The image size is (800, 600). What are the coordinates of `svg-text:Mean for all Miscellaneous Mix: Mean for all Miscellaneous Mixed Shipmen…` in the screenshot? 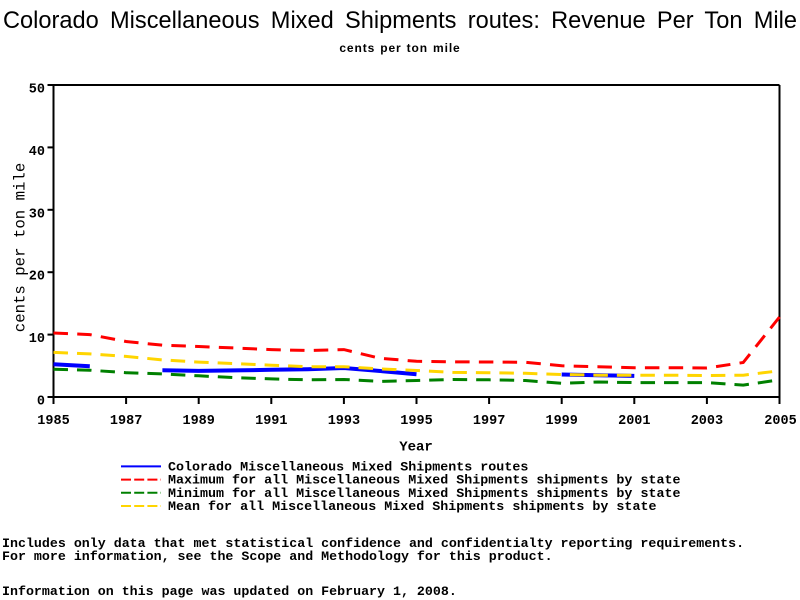 It's located at (412, 507).